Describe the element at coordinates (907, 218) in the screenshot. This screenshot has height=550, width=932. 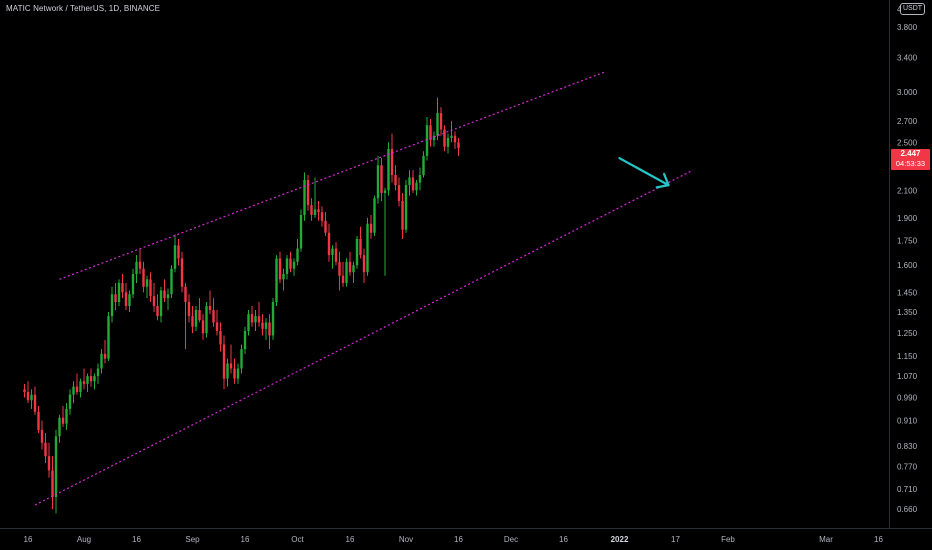
I see `price-tick-label: 1.900` at that location.